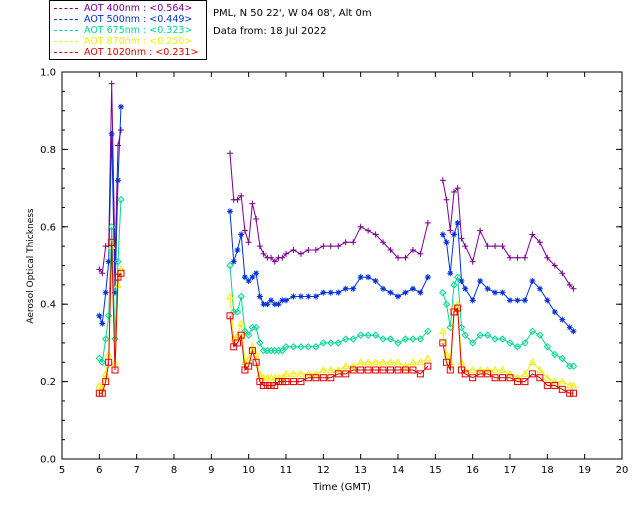 The image size is (640, 512). What do you see at coordinates (48, 150) in the screenshot?
I see `y-tick-label: 0.8` at bounding box center [48, 150].